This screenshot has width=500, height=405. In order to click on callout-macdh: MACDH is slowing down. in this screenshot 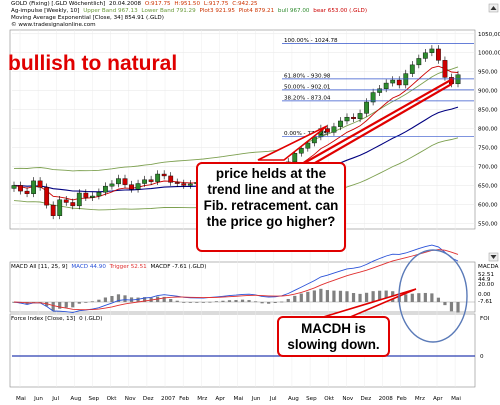, I will do `click(333, 336)`.